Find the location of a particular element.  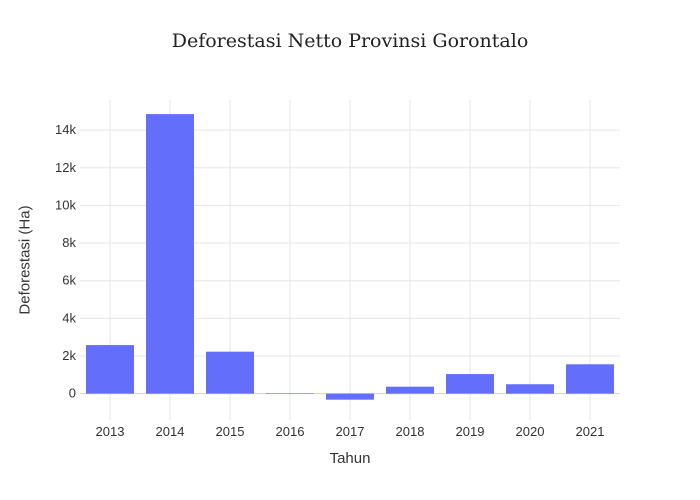

x-tick-label: 2015 is located at coordinates (230, 431).